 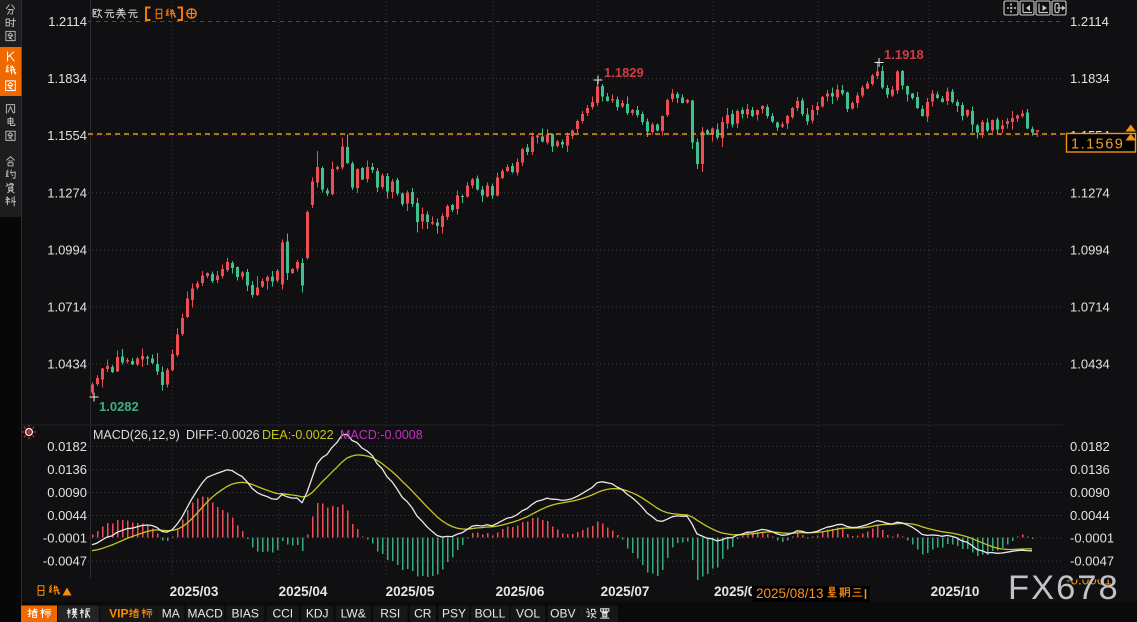 I want to click on svg-text: 1.1554, so click(x=67, y=135).